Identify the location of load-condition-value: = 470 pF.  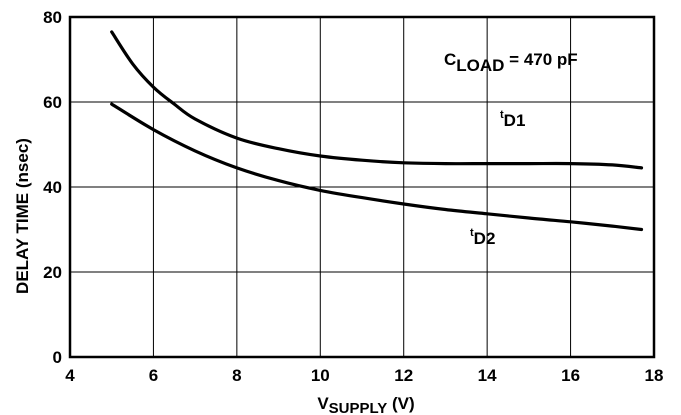
(540, 59).